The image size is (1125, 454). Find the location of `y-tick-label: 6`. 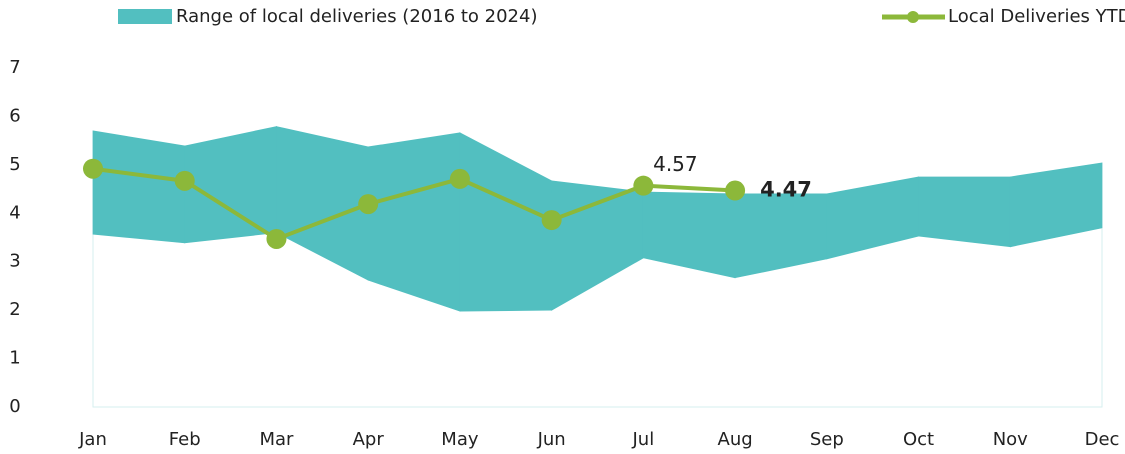

y-tick-label: 6 is located at coordinates (14, 115).